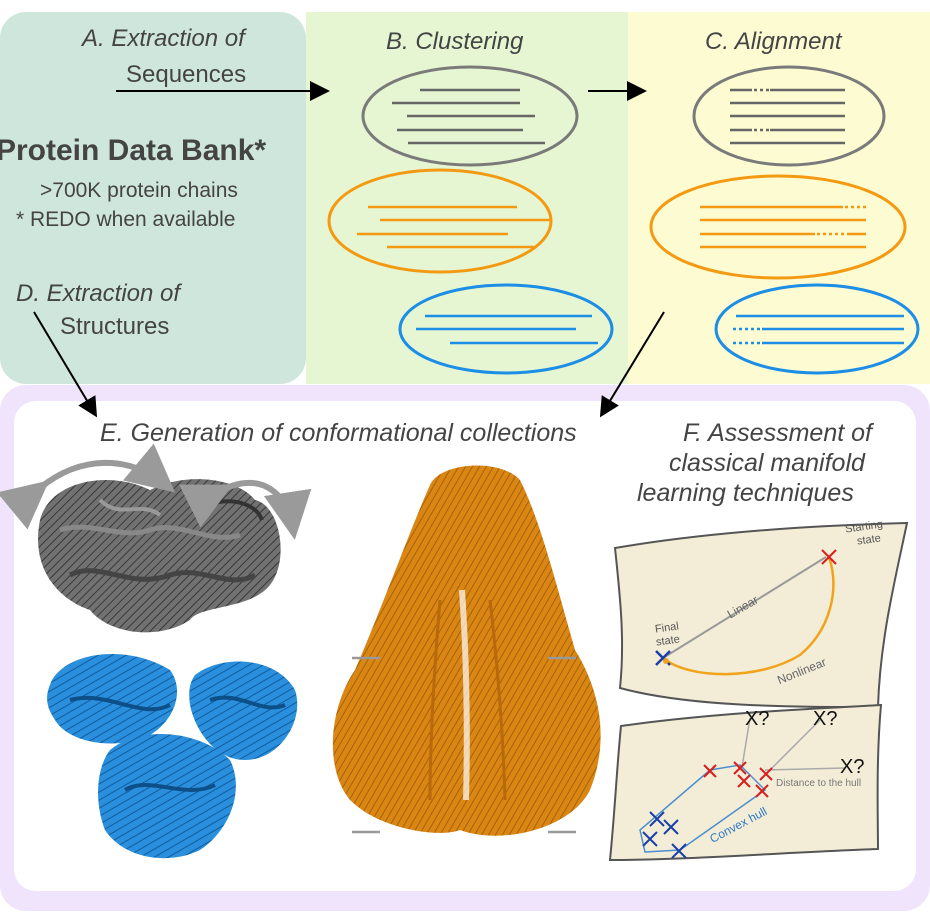 Image resolution: width=930 pixels, height=922 pixels. What do you see at coordinates (852, 767) in the screenshot?
I see `query-point-3: X?` at bounding box center [852, 767].